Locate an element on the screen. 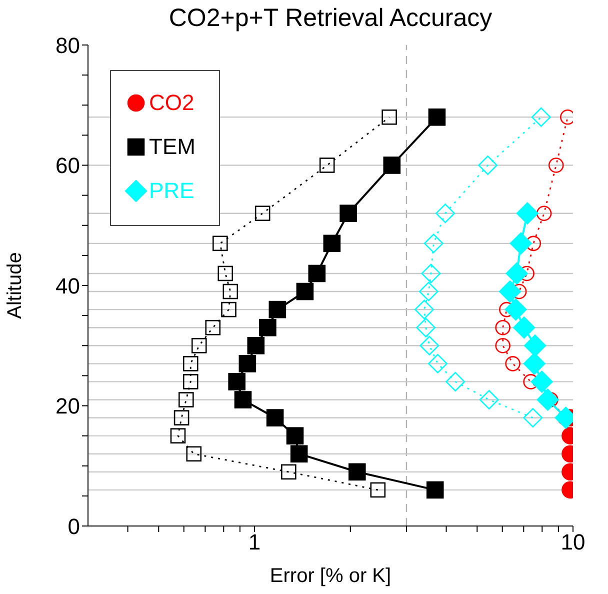 The image size is (608, 594). y-tick-label: 20 is located at coordinates (68, 406).